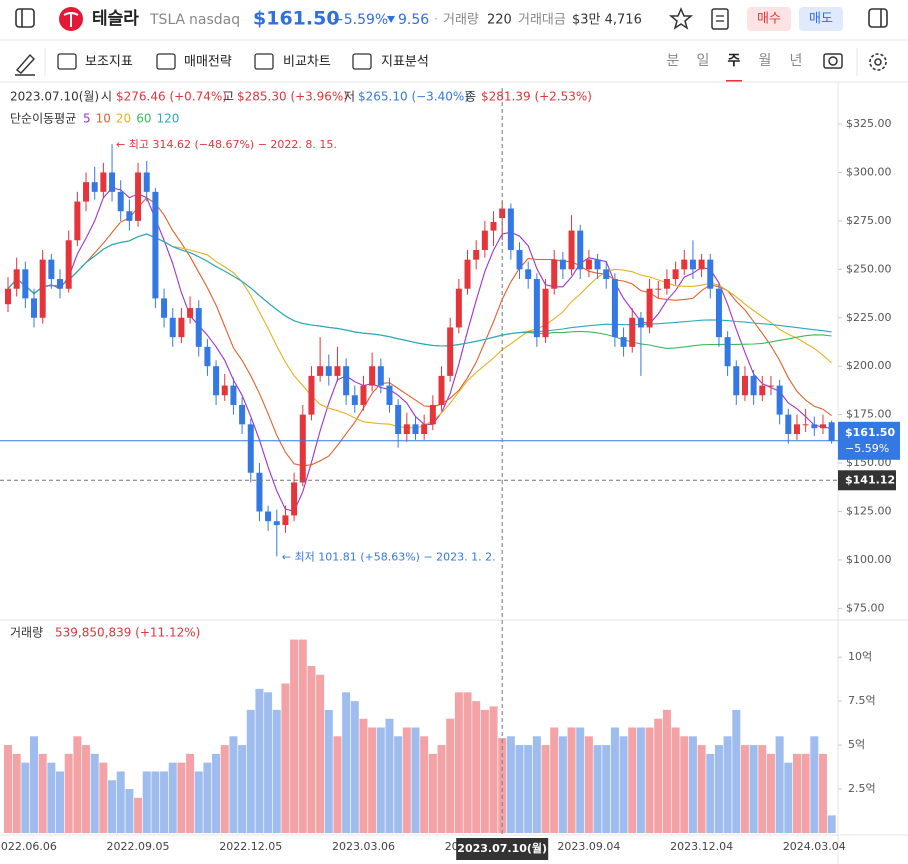 The height and width of the screenshot is (864, 908). What do you see at coordinates (833, 61) in the screenshot?
I see `camera-icon` at bounding box center [833, 61].